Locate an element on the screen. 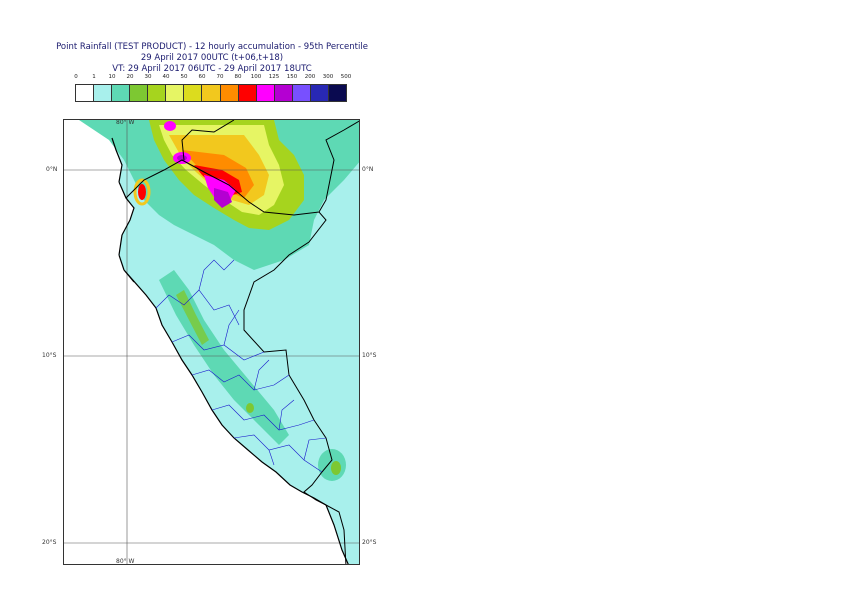 This screenshot has height=596, width=842. legend-level-label: 10 is located at coordinates (112, 77).